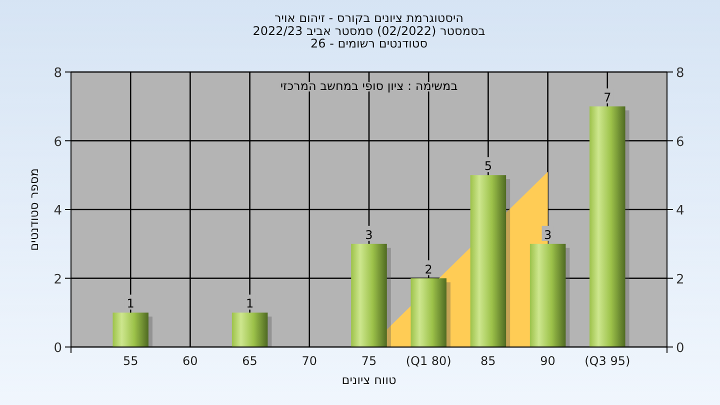 Image resolution: width=720 pixels, height=405 pixels. Describe the element at coordinates (680, 280) in the screenshot. I see `y2-tick-label: 2` at that location.